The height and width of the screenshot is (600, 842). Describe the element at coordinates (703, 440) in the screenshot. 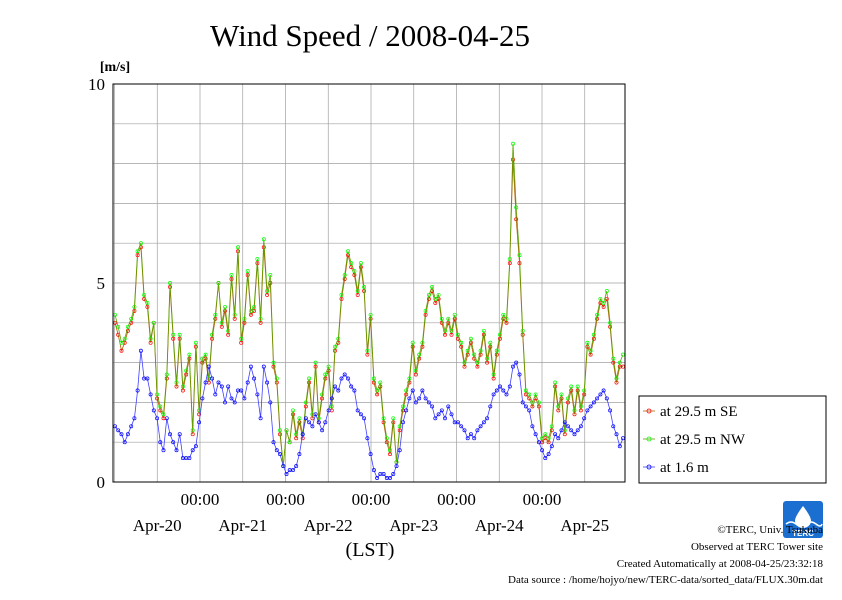

I see `legend-entry: at 29.5 m NW` at that location.